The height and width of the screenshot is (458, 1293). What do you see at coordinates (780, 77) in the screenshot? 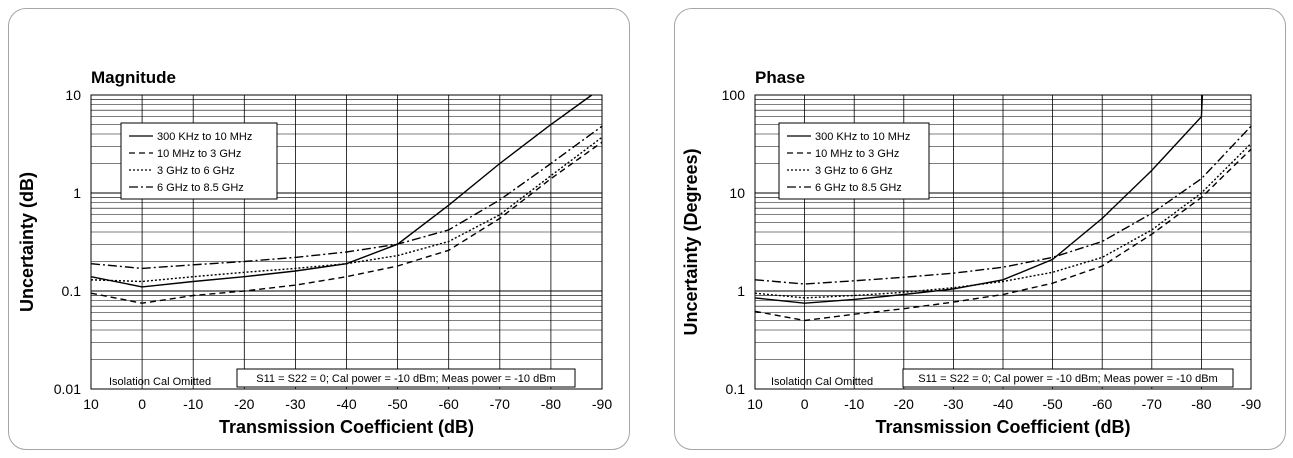
I see `chart-title: Phase` at bounding box center [780, 77].